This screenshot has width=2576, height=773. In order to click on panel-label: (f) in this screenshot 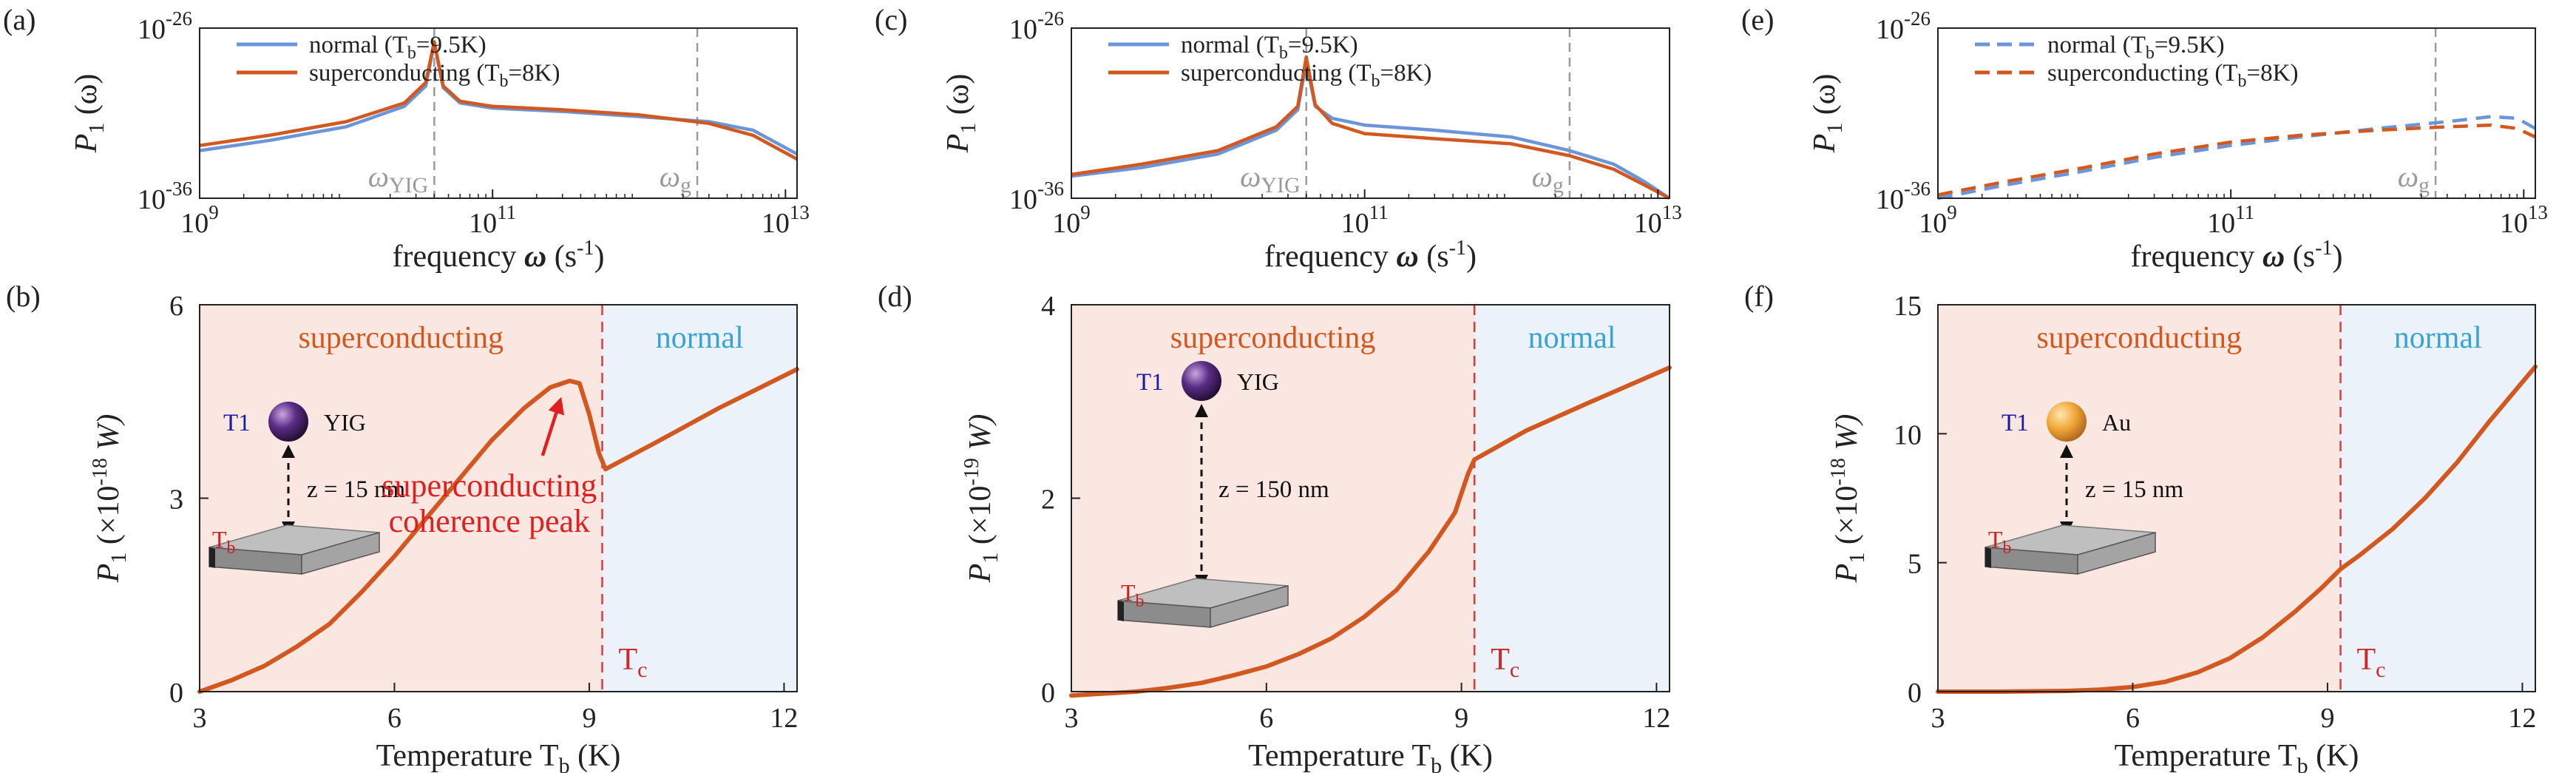, I will do `click(1759, 296)`.